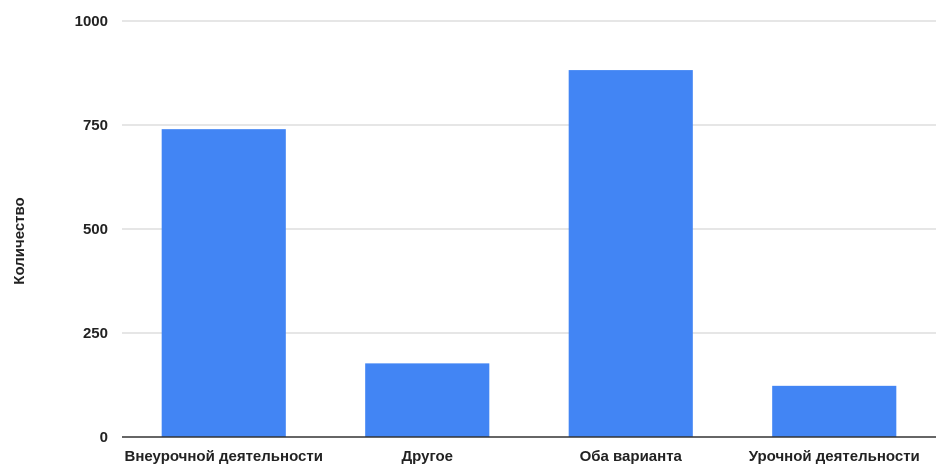 This screenshot has height=468, width=948. I want to click on y-axis-title: Количество, so click(19, 240).